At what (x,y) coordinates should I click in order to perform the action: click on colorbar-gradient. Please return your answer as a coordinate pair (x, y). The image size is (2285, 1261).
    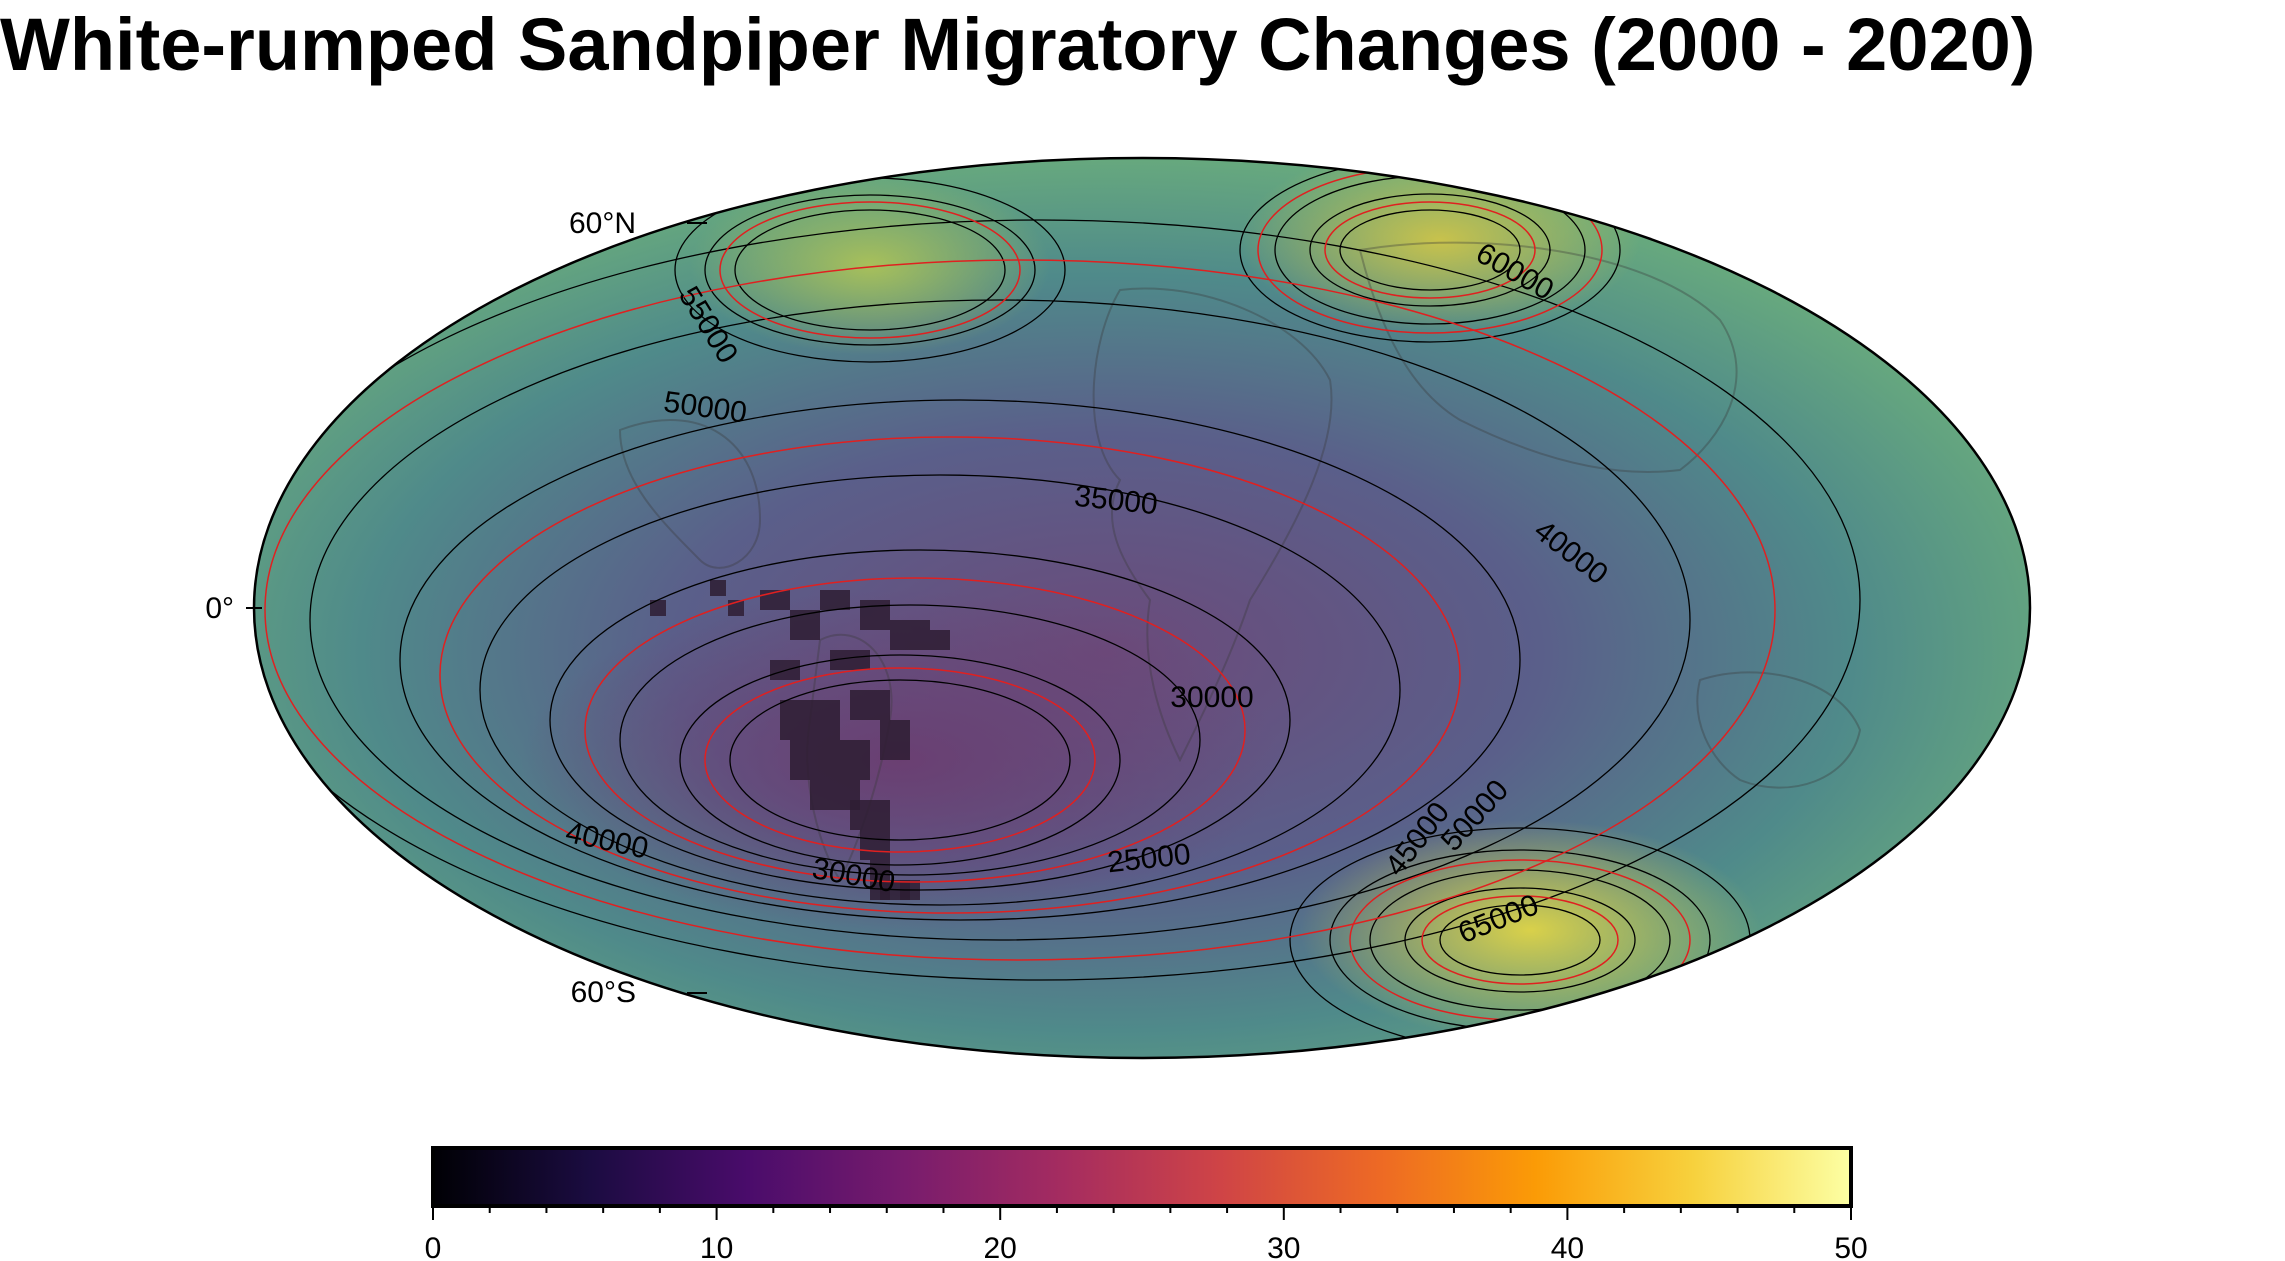
    Looking at the image, I should click on (1142, 1177).